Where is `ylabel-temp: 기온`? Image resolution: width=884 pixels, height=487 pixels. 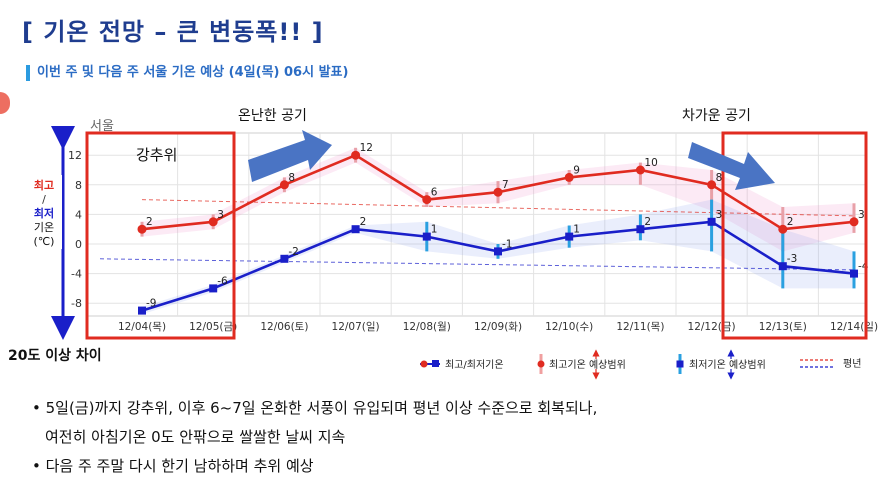 ylabel-temp: 기온 is located at coordinates (44, 227).